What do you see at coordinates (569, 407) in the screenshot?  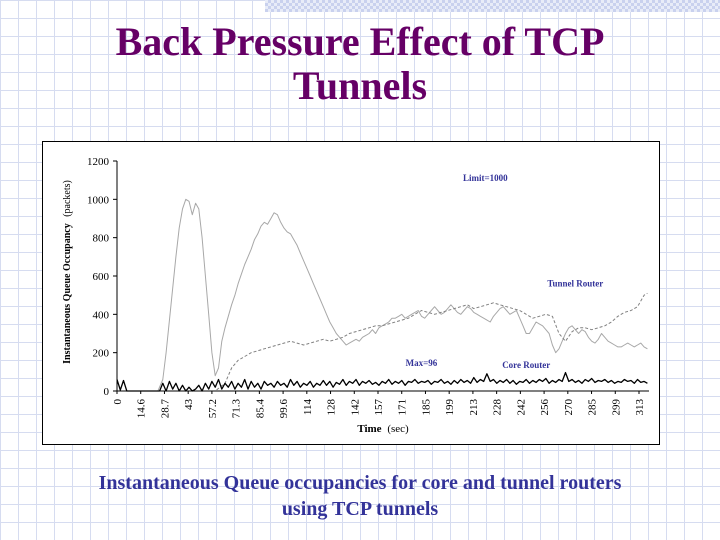 I see `x-tick-label: 270` at bounding box center [569, 407].